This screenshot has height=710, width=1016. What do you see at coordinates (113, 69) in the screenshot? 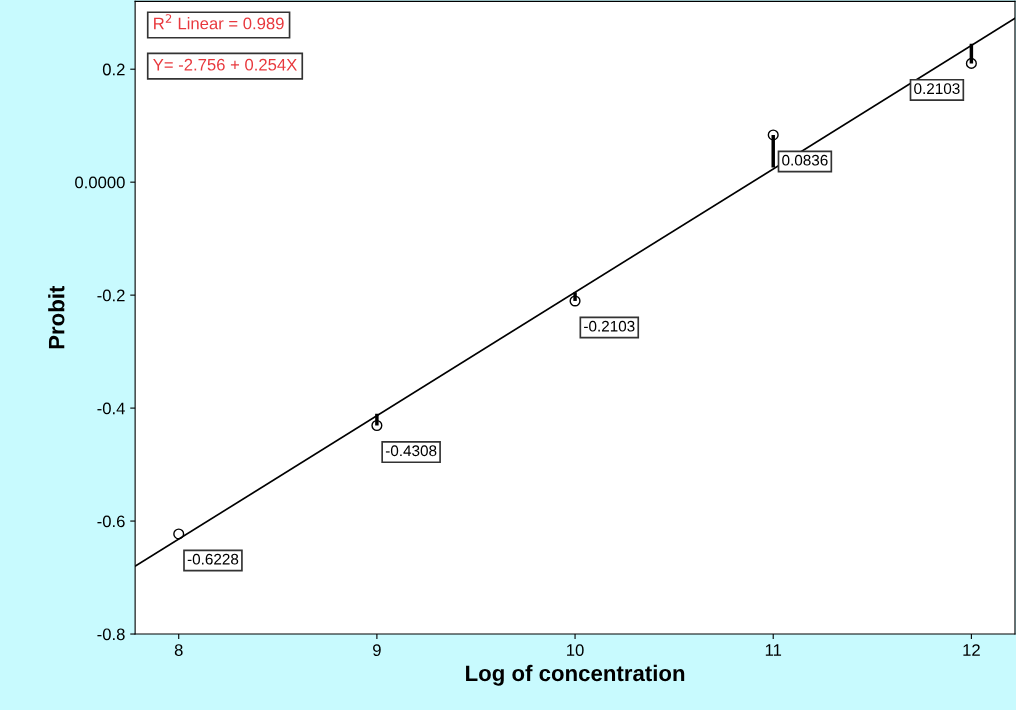
I see `y-tick-label: 0.2` at bounding box center [113, 69].